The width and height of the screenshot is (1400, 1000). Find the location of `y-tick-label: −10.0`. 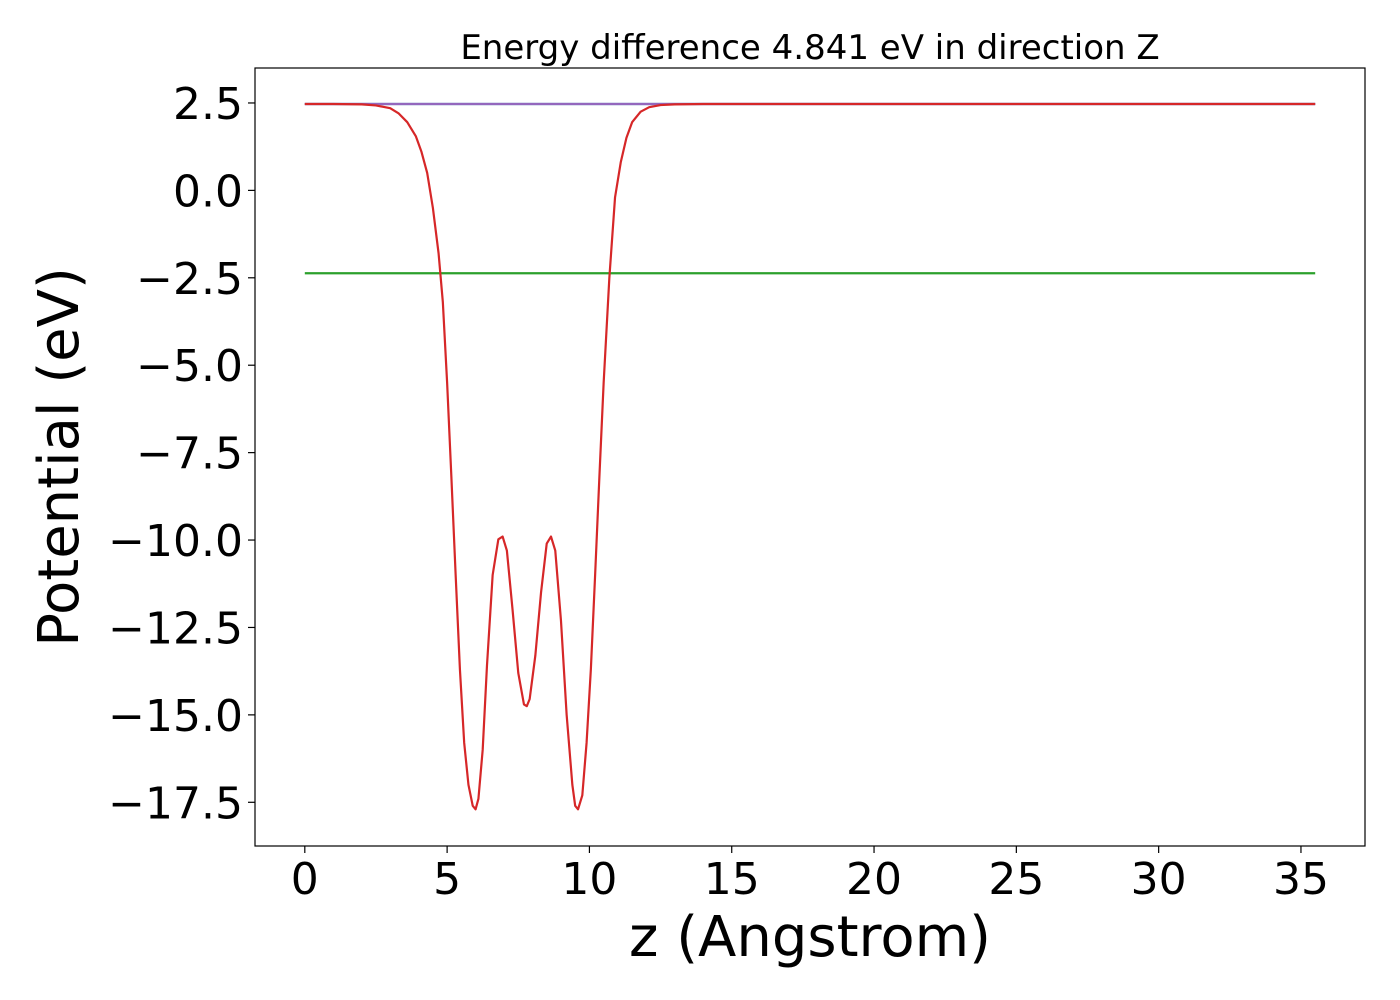

y-tick-label: −10.0 is located at coordinates (175, 541).